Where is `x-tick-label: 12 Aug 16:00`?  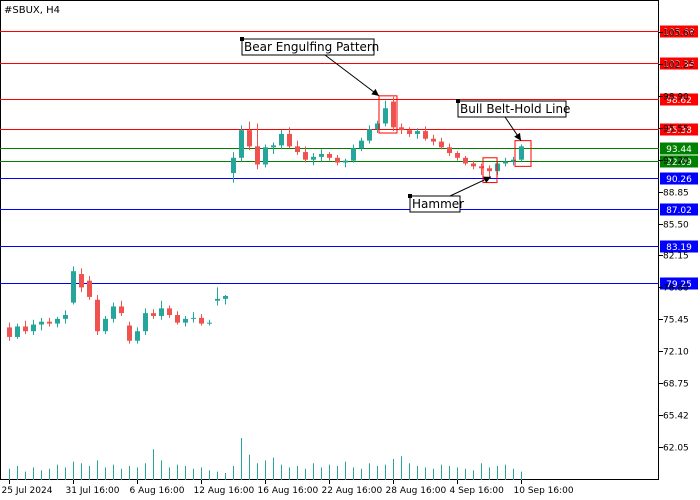
x-tick-label: 12 Aug 16:00 is located at coordinates (224, 491).